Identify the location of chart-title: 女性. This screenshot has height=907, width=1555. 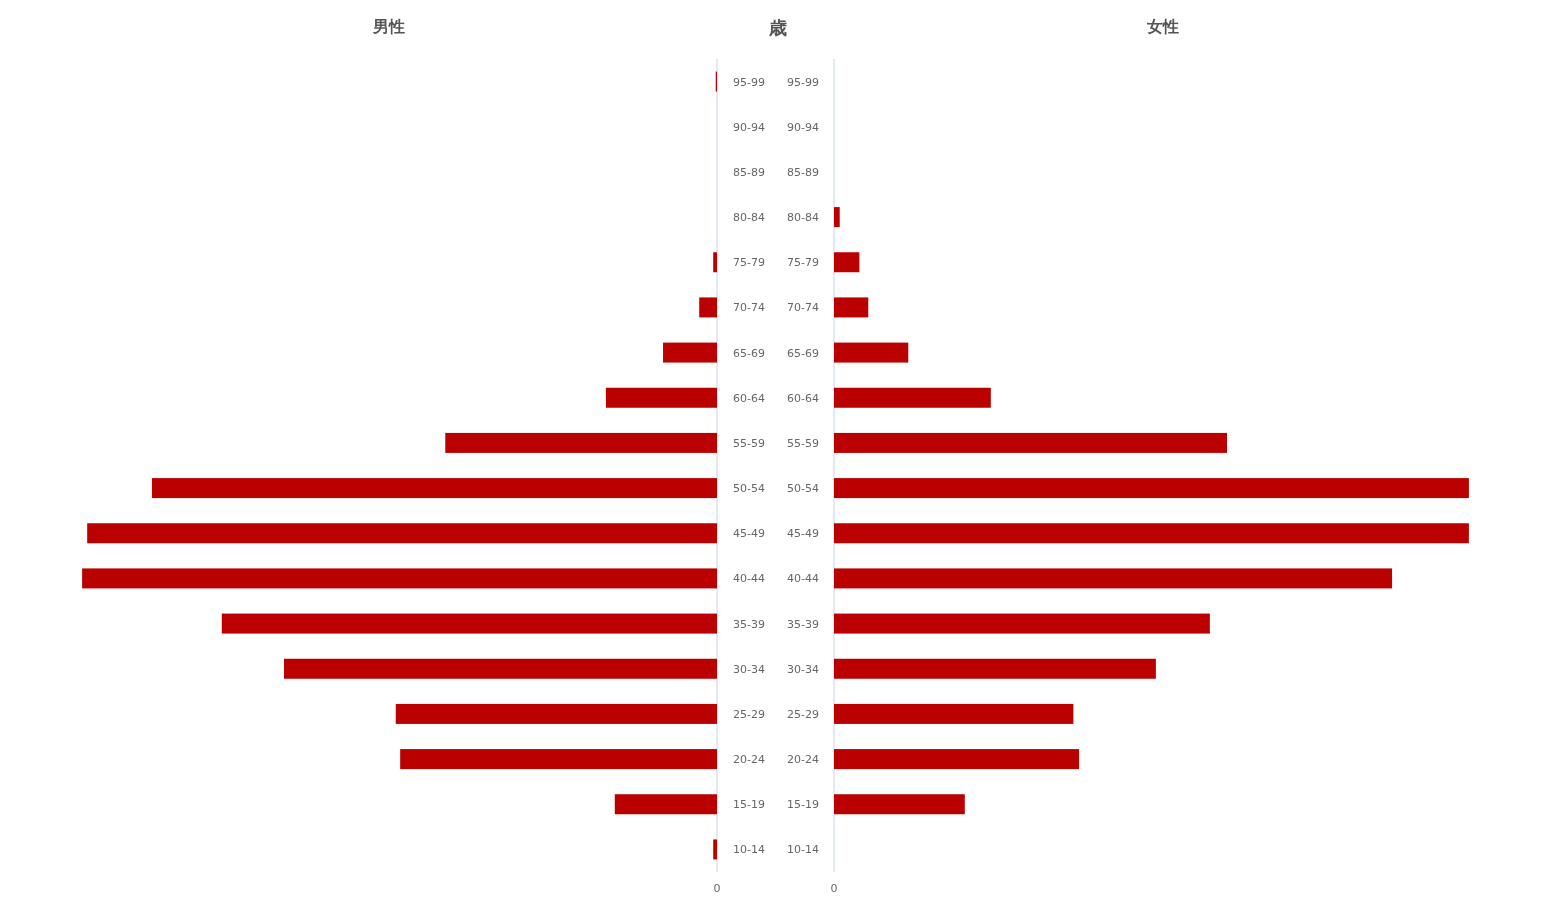
(1162, 26).